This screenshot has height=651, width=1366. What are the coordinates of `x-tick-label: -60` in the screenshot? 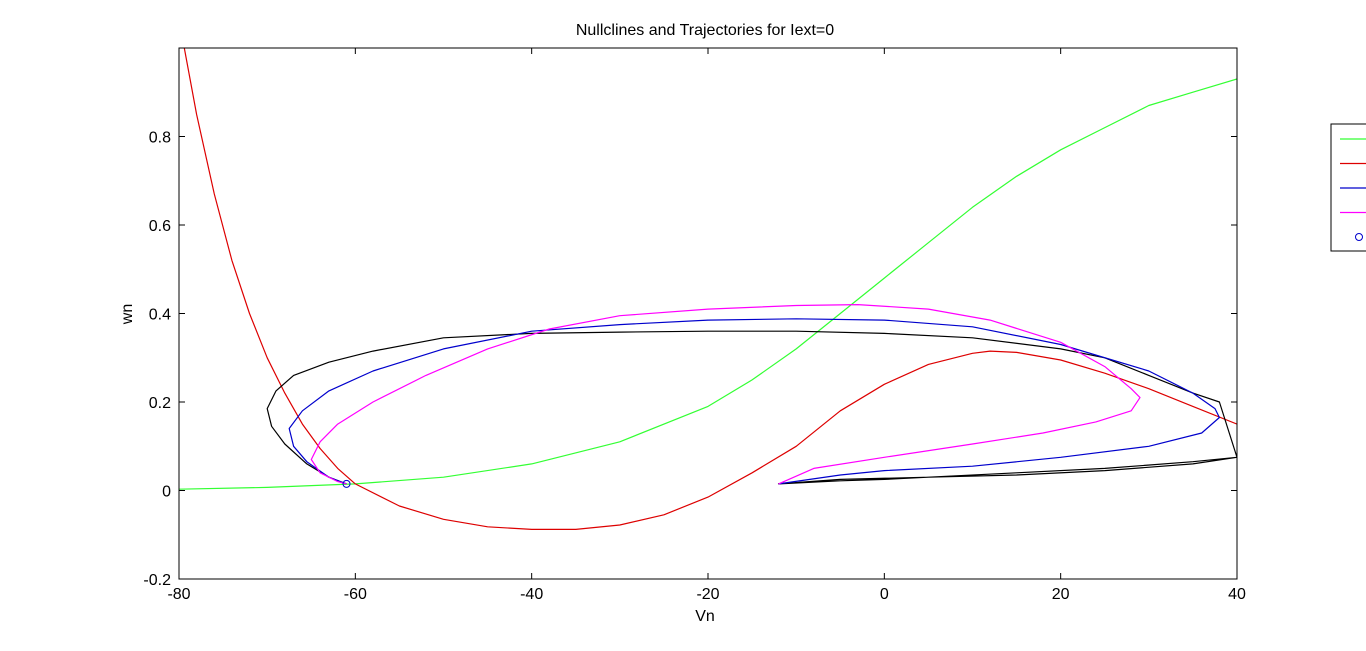 It's located at (355, 594).